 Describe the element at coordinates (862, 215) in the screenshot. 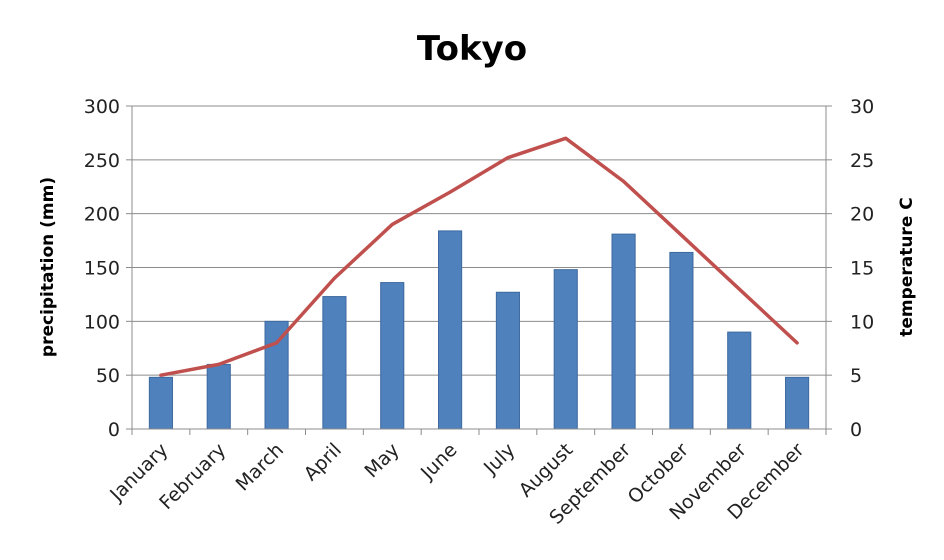

I see `right-tick-label: 20` at that location.